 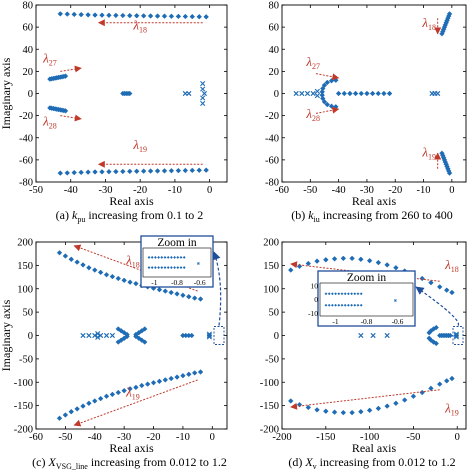 I want to click on x-tick-label: -100, so click(x=369, y=437).